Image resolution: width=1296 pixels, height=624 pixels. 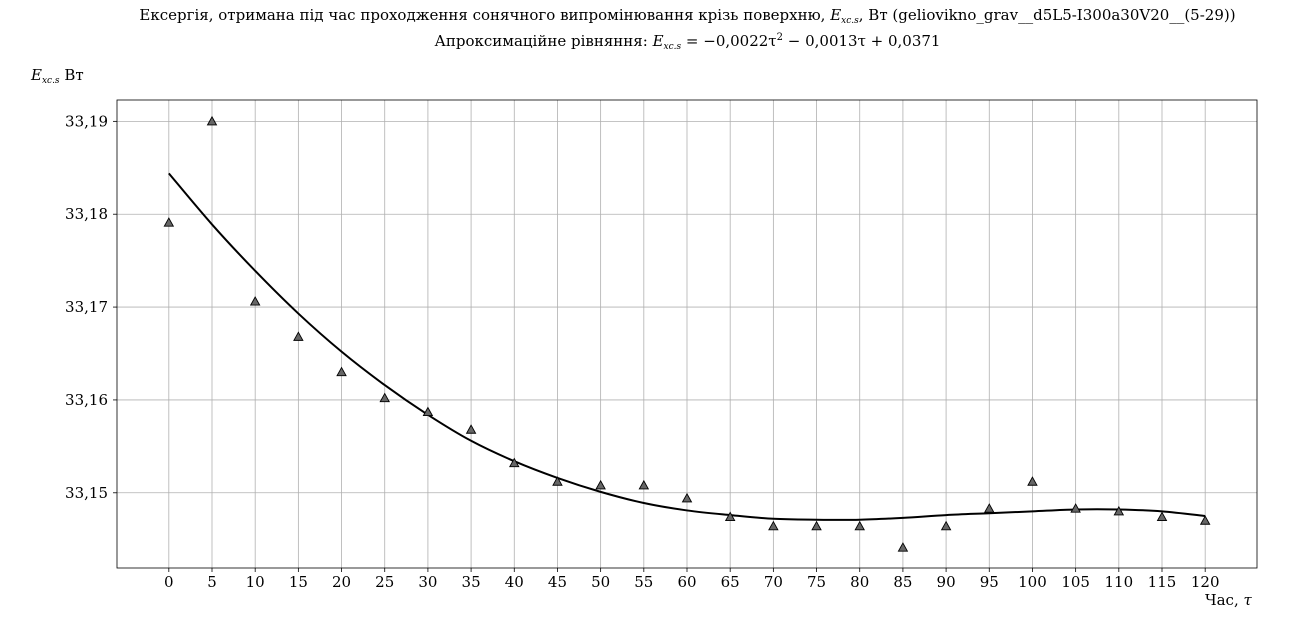 What do you see at coordinates (1228, 600) in the screenshot?
I see `x-axis-label: Час, τ` at bounding box center [1228, 600].